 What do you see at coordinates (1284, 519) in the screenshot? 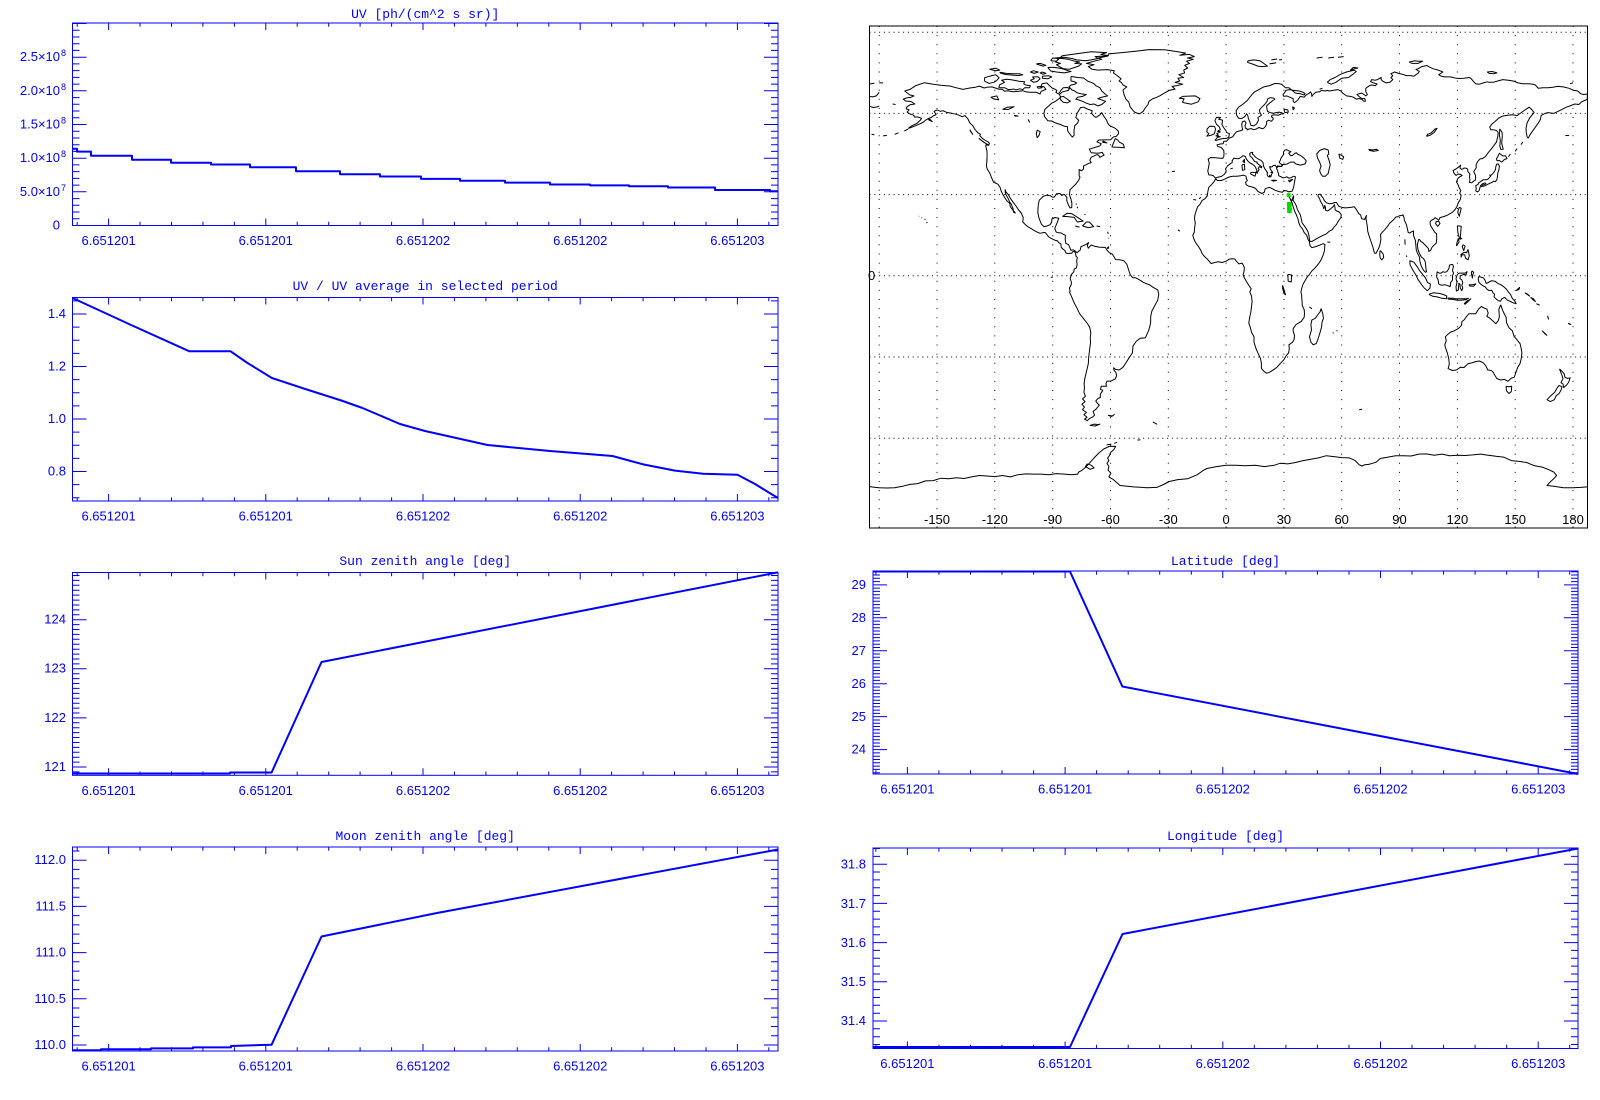
I see `svg-text: 30` at bounding box center [1284, 519].